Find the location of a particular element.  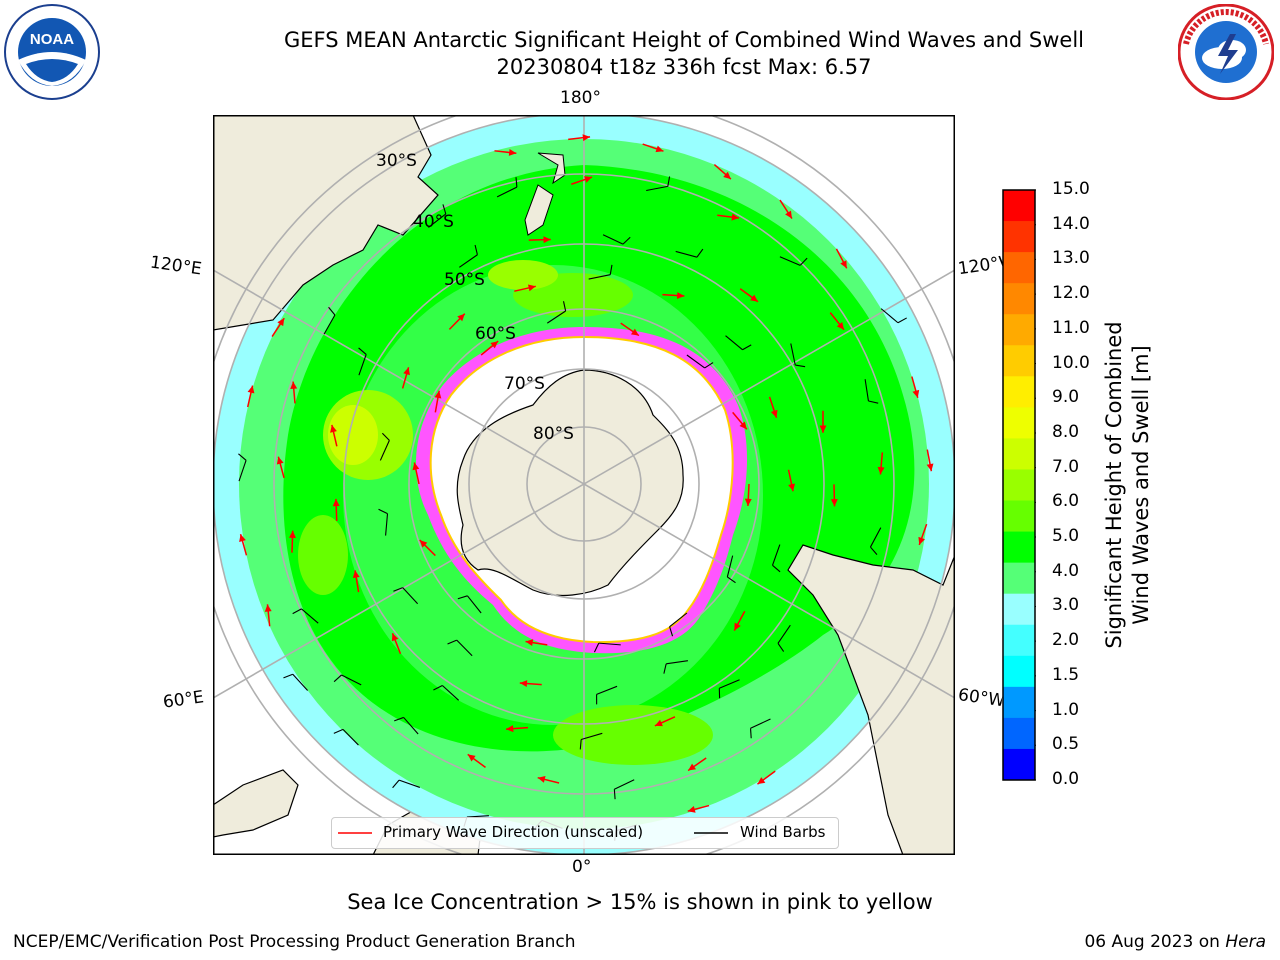

lat-label-70s: 70°S is located at coordinates (524, 384).